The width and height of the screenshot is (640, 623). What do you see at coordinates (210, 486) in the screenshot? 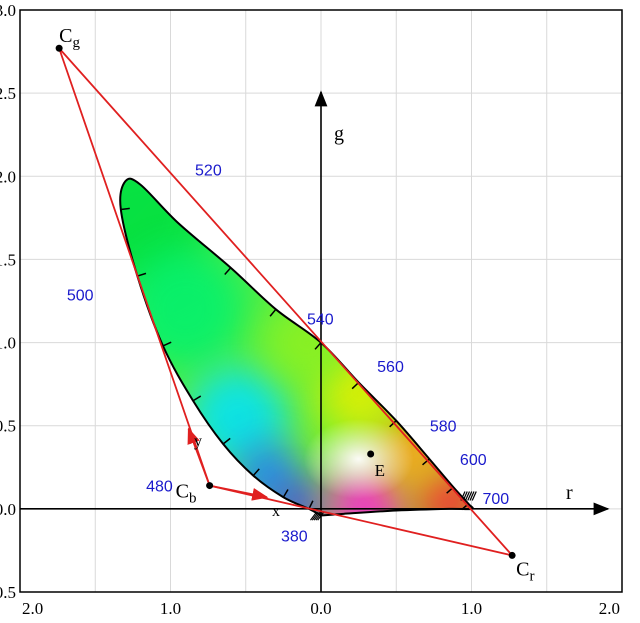
I see `point-Cb` at bounding box center [210, 486].